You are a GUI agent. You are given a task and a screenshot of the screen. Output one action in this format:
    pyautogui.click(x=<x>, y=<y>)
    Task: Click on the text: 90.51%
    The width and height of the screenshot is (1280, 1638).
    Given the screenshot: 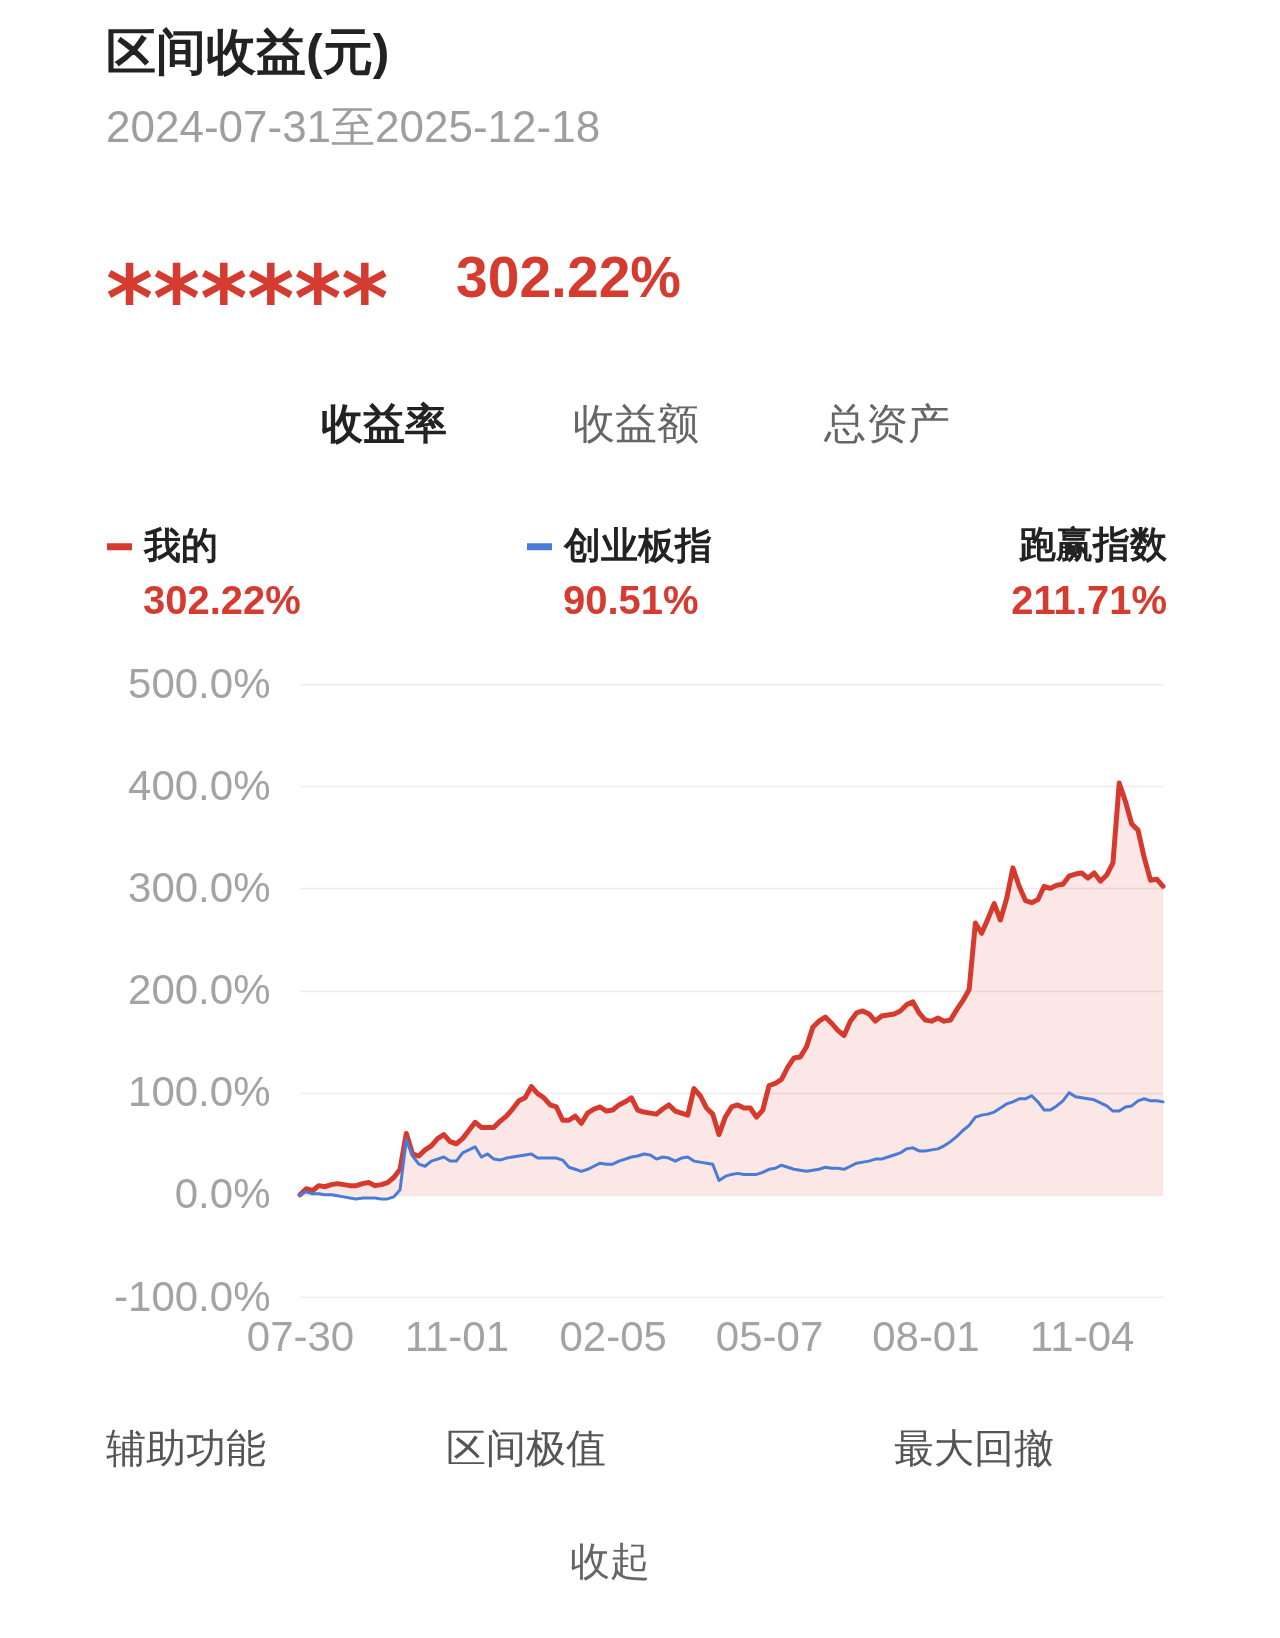 What is the action you would take?
    pyautogui.click(x=631, y=600)
    